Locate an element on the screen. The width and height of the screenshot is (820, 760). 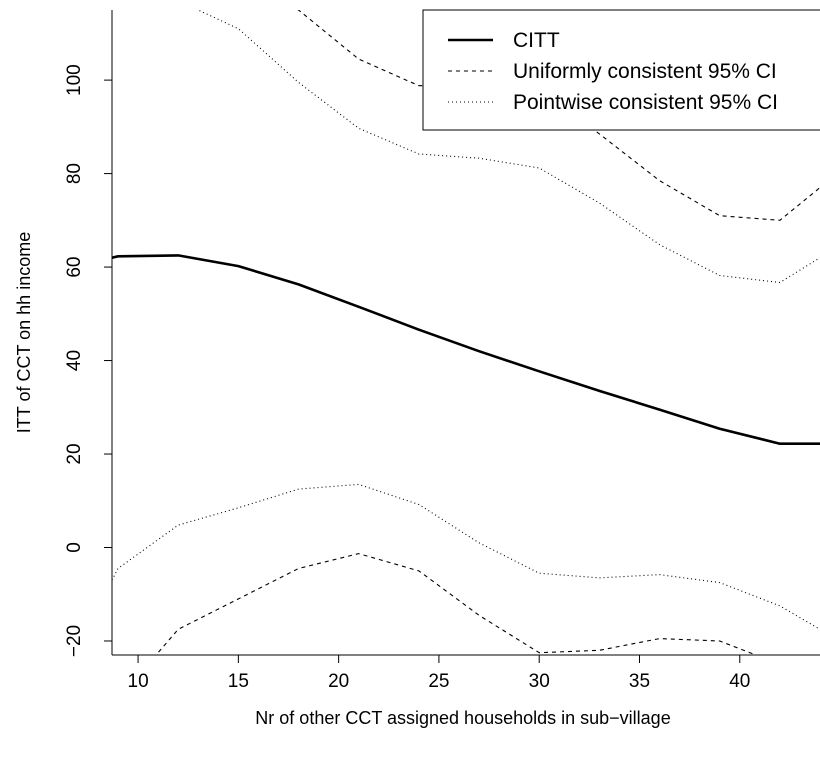
x-tick-label: 10 is located at coordinates (138, 681).